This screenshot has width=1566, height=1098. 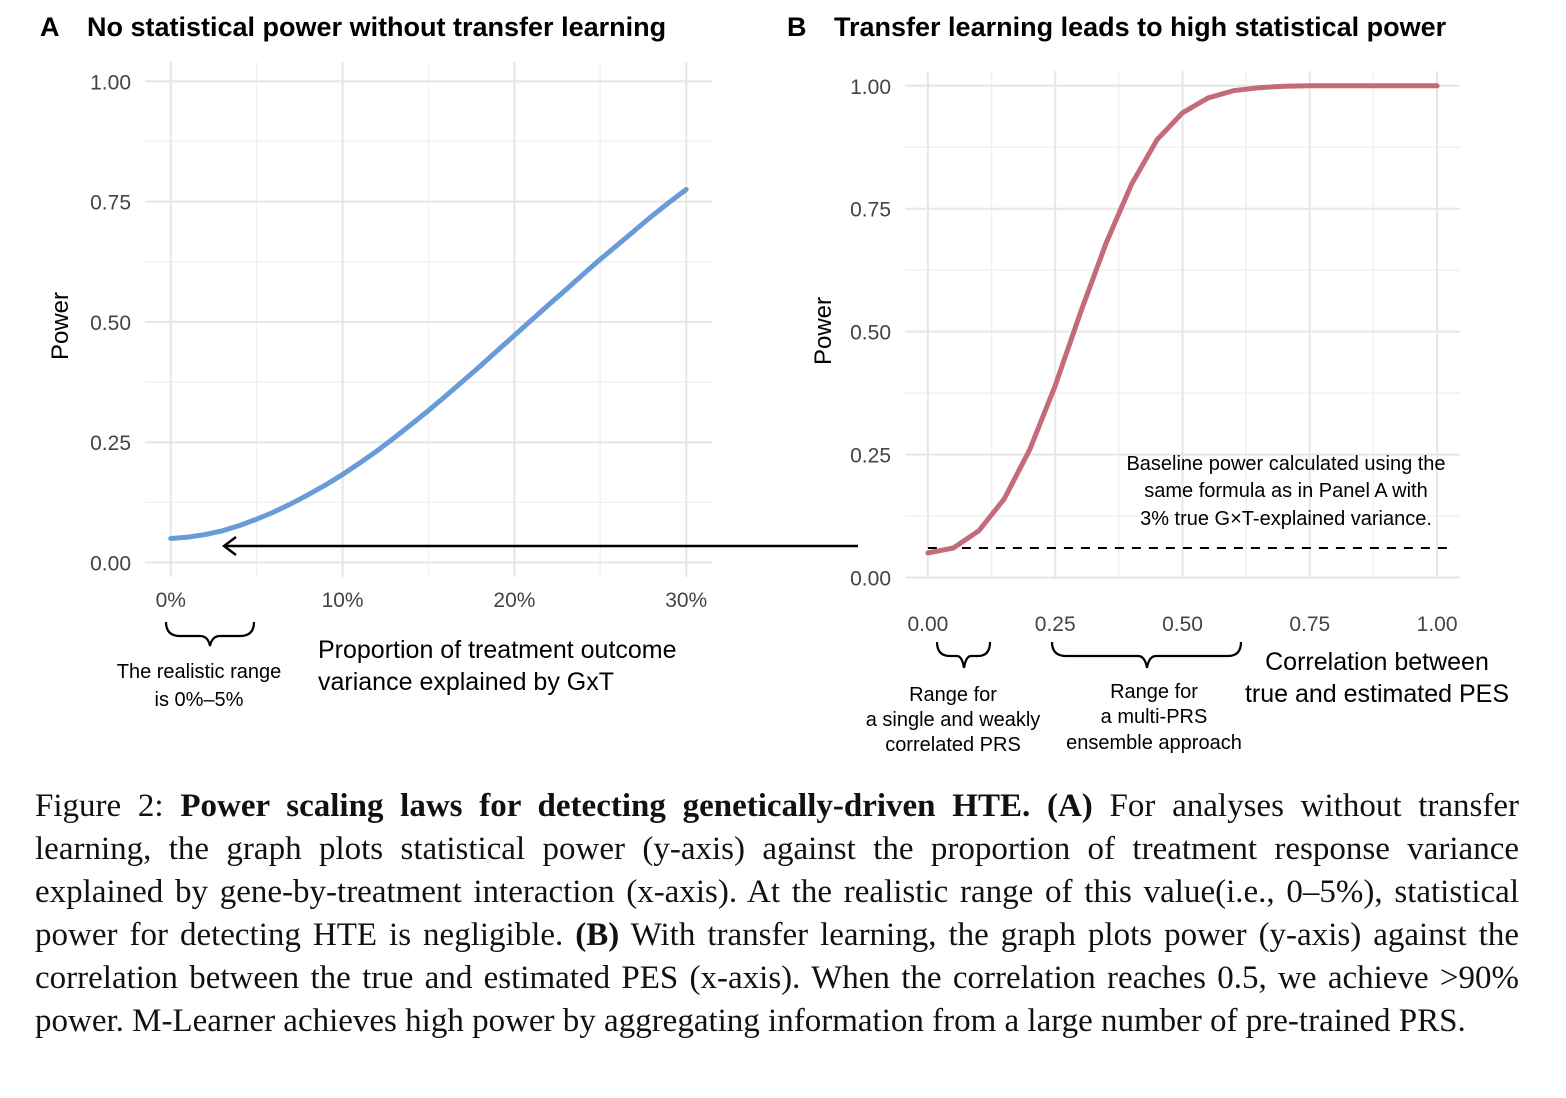 What do you see at coordinates (432, 600) in the screenshot?
I see `panel-a-x-ticks: 0% 10% 20% 30%` at bounding box center [432, 600].